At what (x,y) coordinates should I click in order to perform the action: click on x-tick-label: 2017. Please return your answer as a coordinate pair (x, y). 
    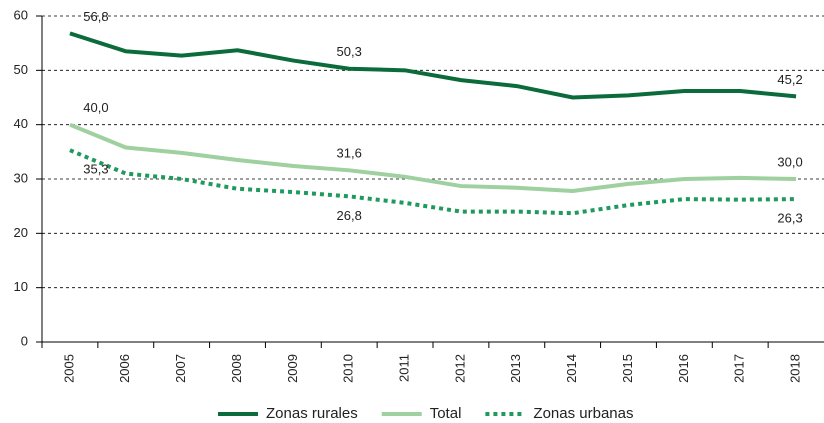
    Looking at the image, I should click on (739, 368).